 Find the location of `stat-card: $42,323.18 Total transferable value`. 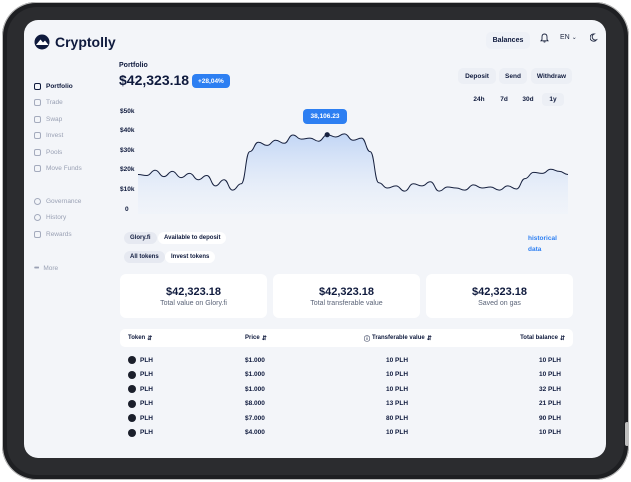

stat-card: $42,323.18 Total transferable value is located at coordinates (346, 296).